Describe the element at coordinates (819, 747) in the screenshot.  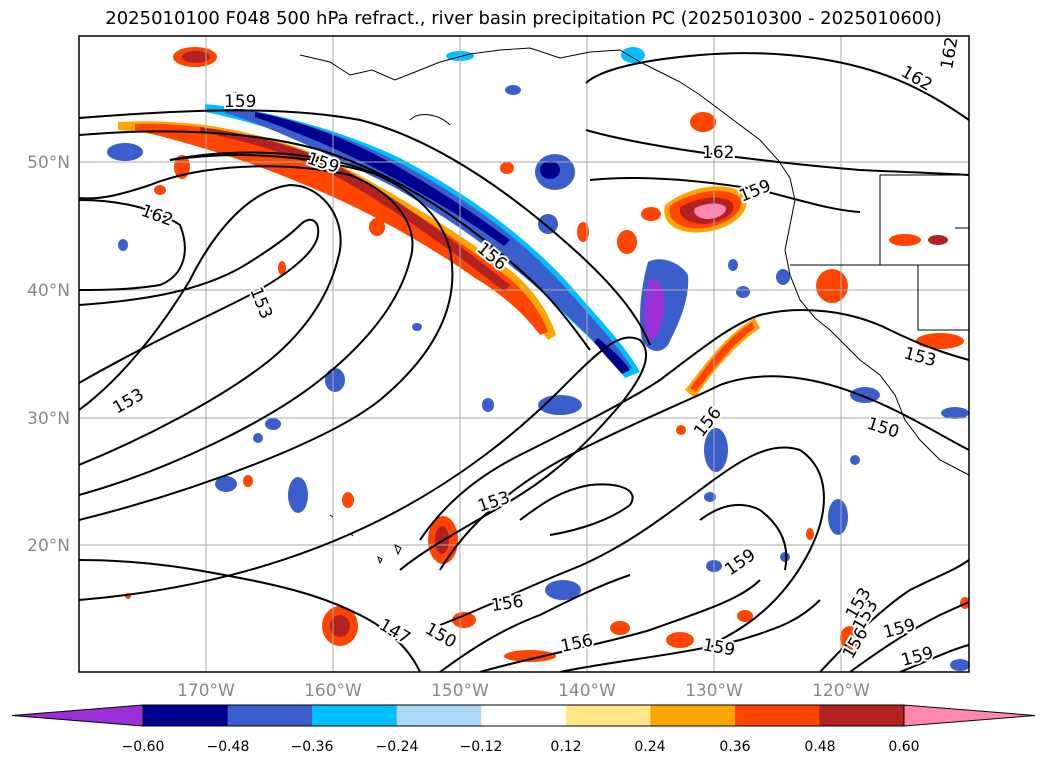
I see `colorbar-tick-label: 0.48` at that location.